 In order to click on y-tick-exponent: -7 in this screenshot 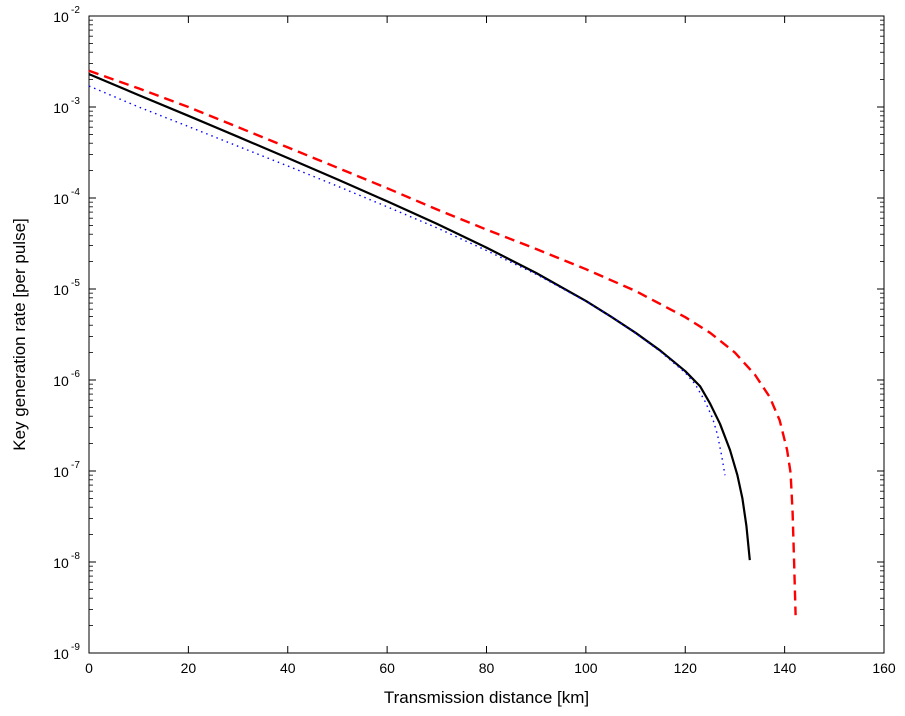, I will do `click(75, 465)`.